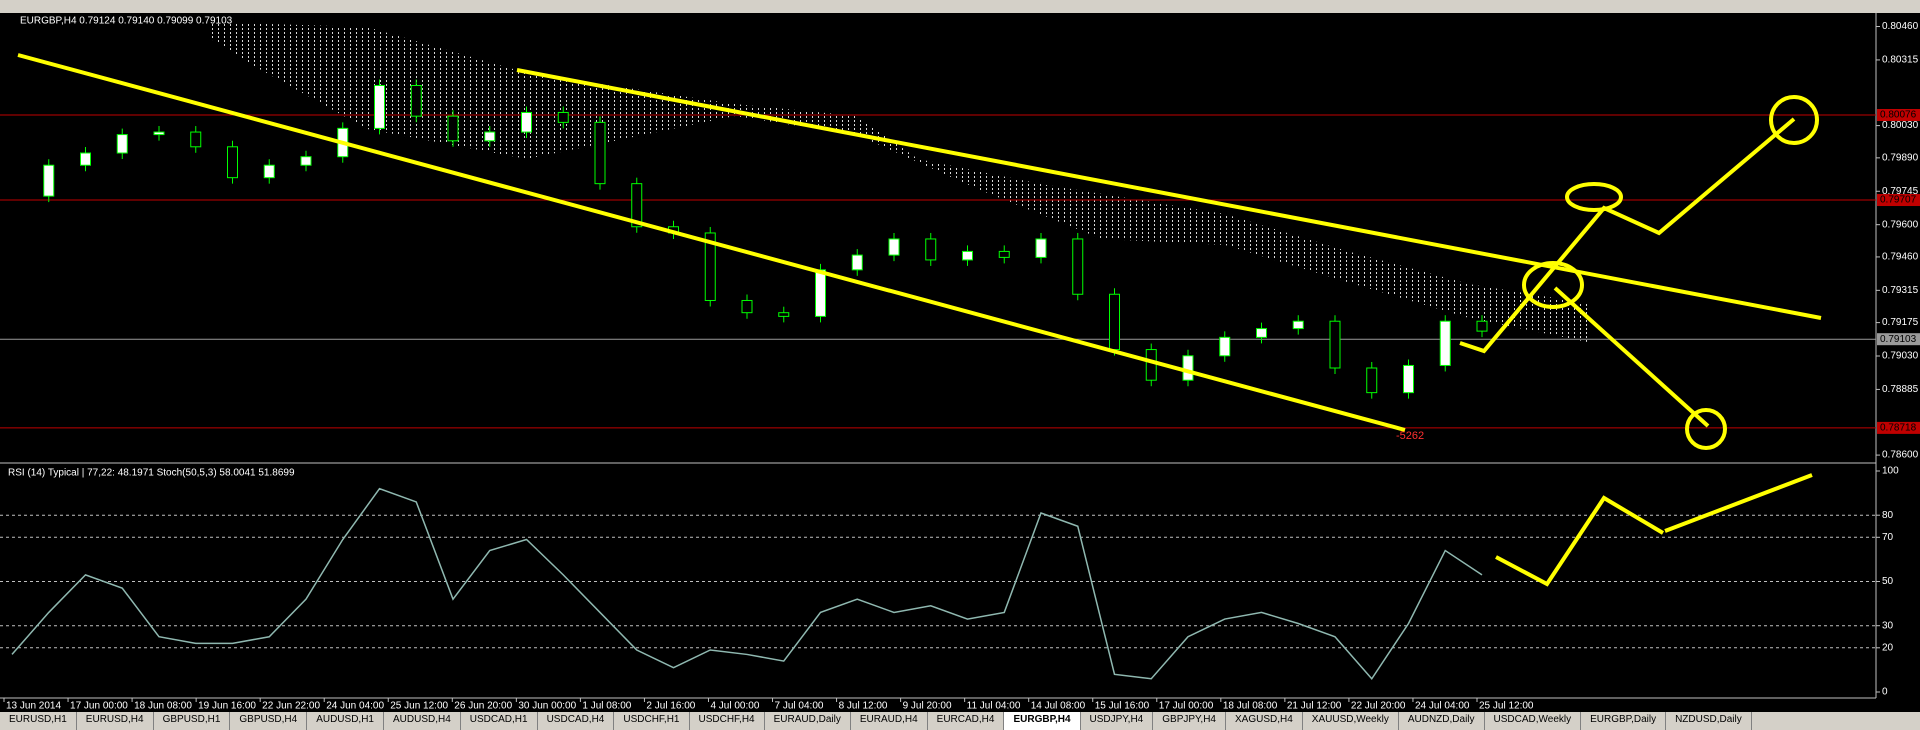 The image size is (1920, 730). I want to click on toolbar, so click(960, 6).